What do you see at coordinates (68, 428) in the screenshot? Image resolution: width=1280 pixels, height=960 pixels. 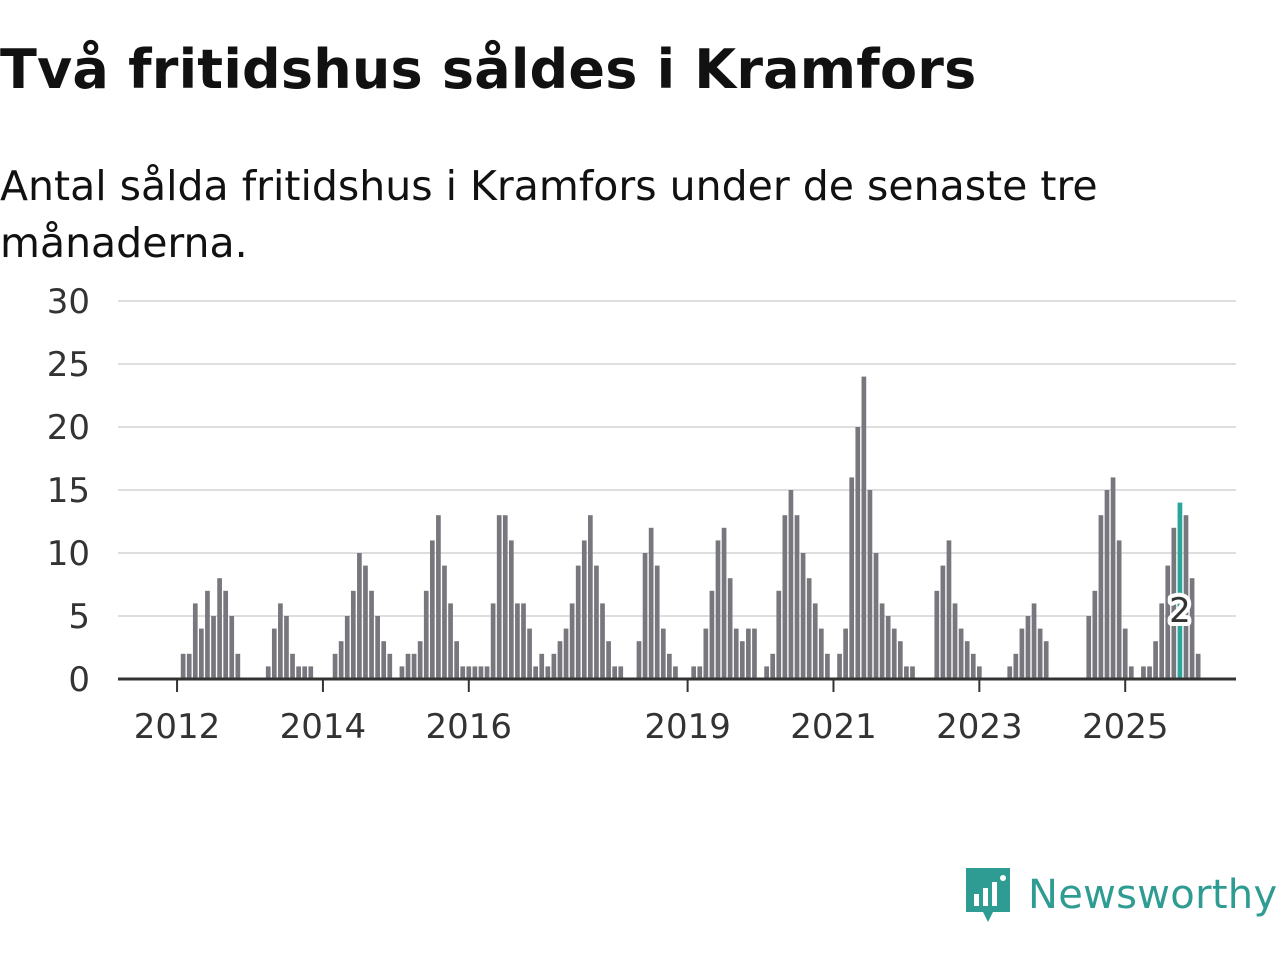 I see `y-tick-label: 20` at bounding box center [68, 428].